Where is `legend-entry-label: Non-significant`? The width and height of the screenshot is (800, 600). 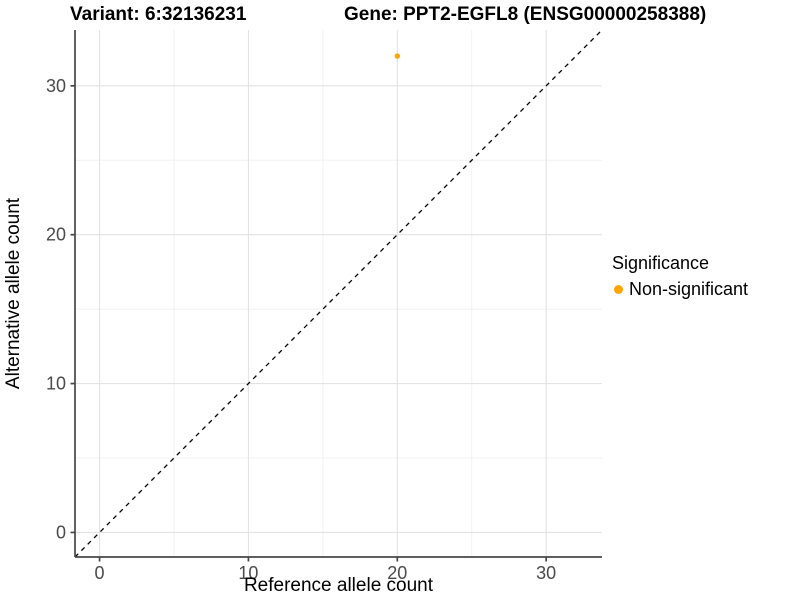 legend-entry-label: Non-significant is located at coordinates (689, 289).